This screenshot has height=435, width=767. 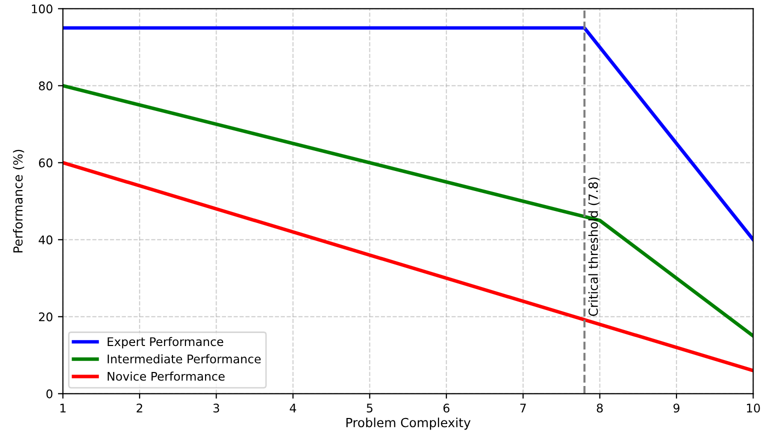 I want to click on y-tick-label: 20, so click(x=45, y=317).